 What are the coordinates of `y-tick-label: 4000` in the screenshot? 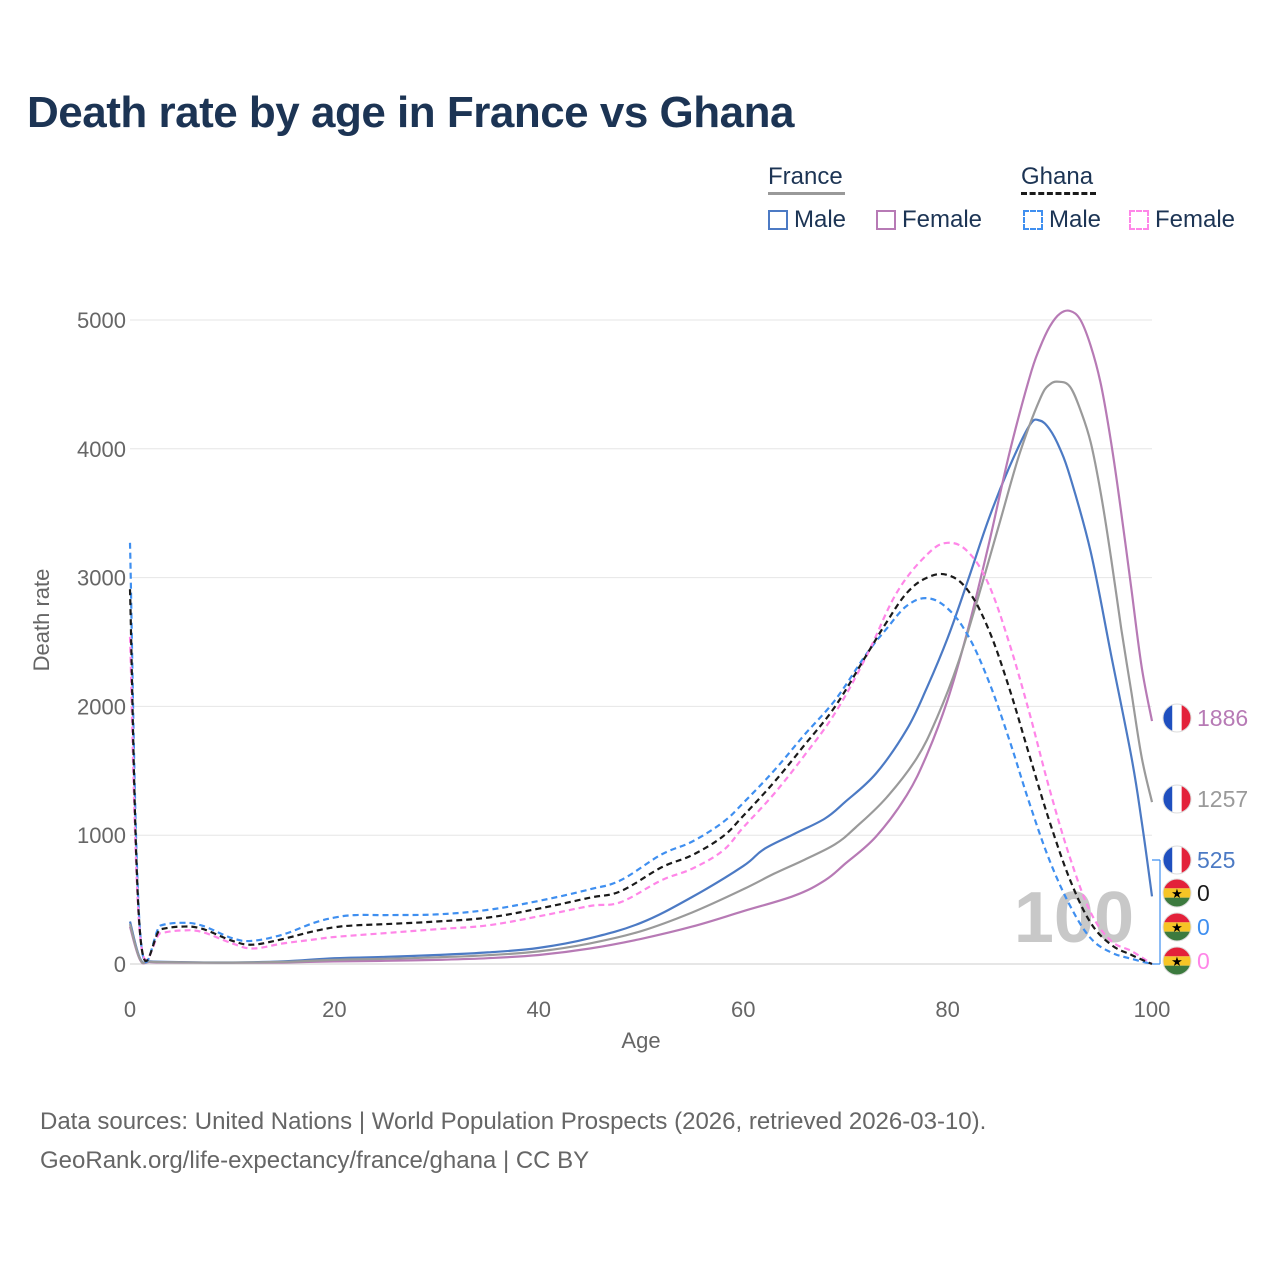 It's located at (101, 449).